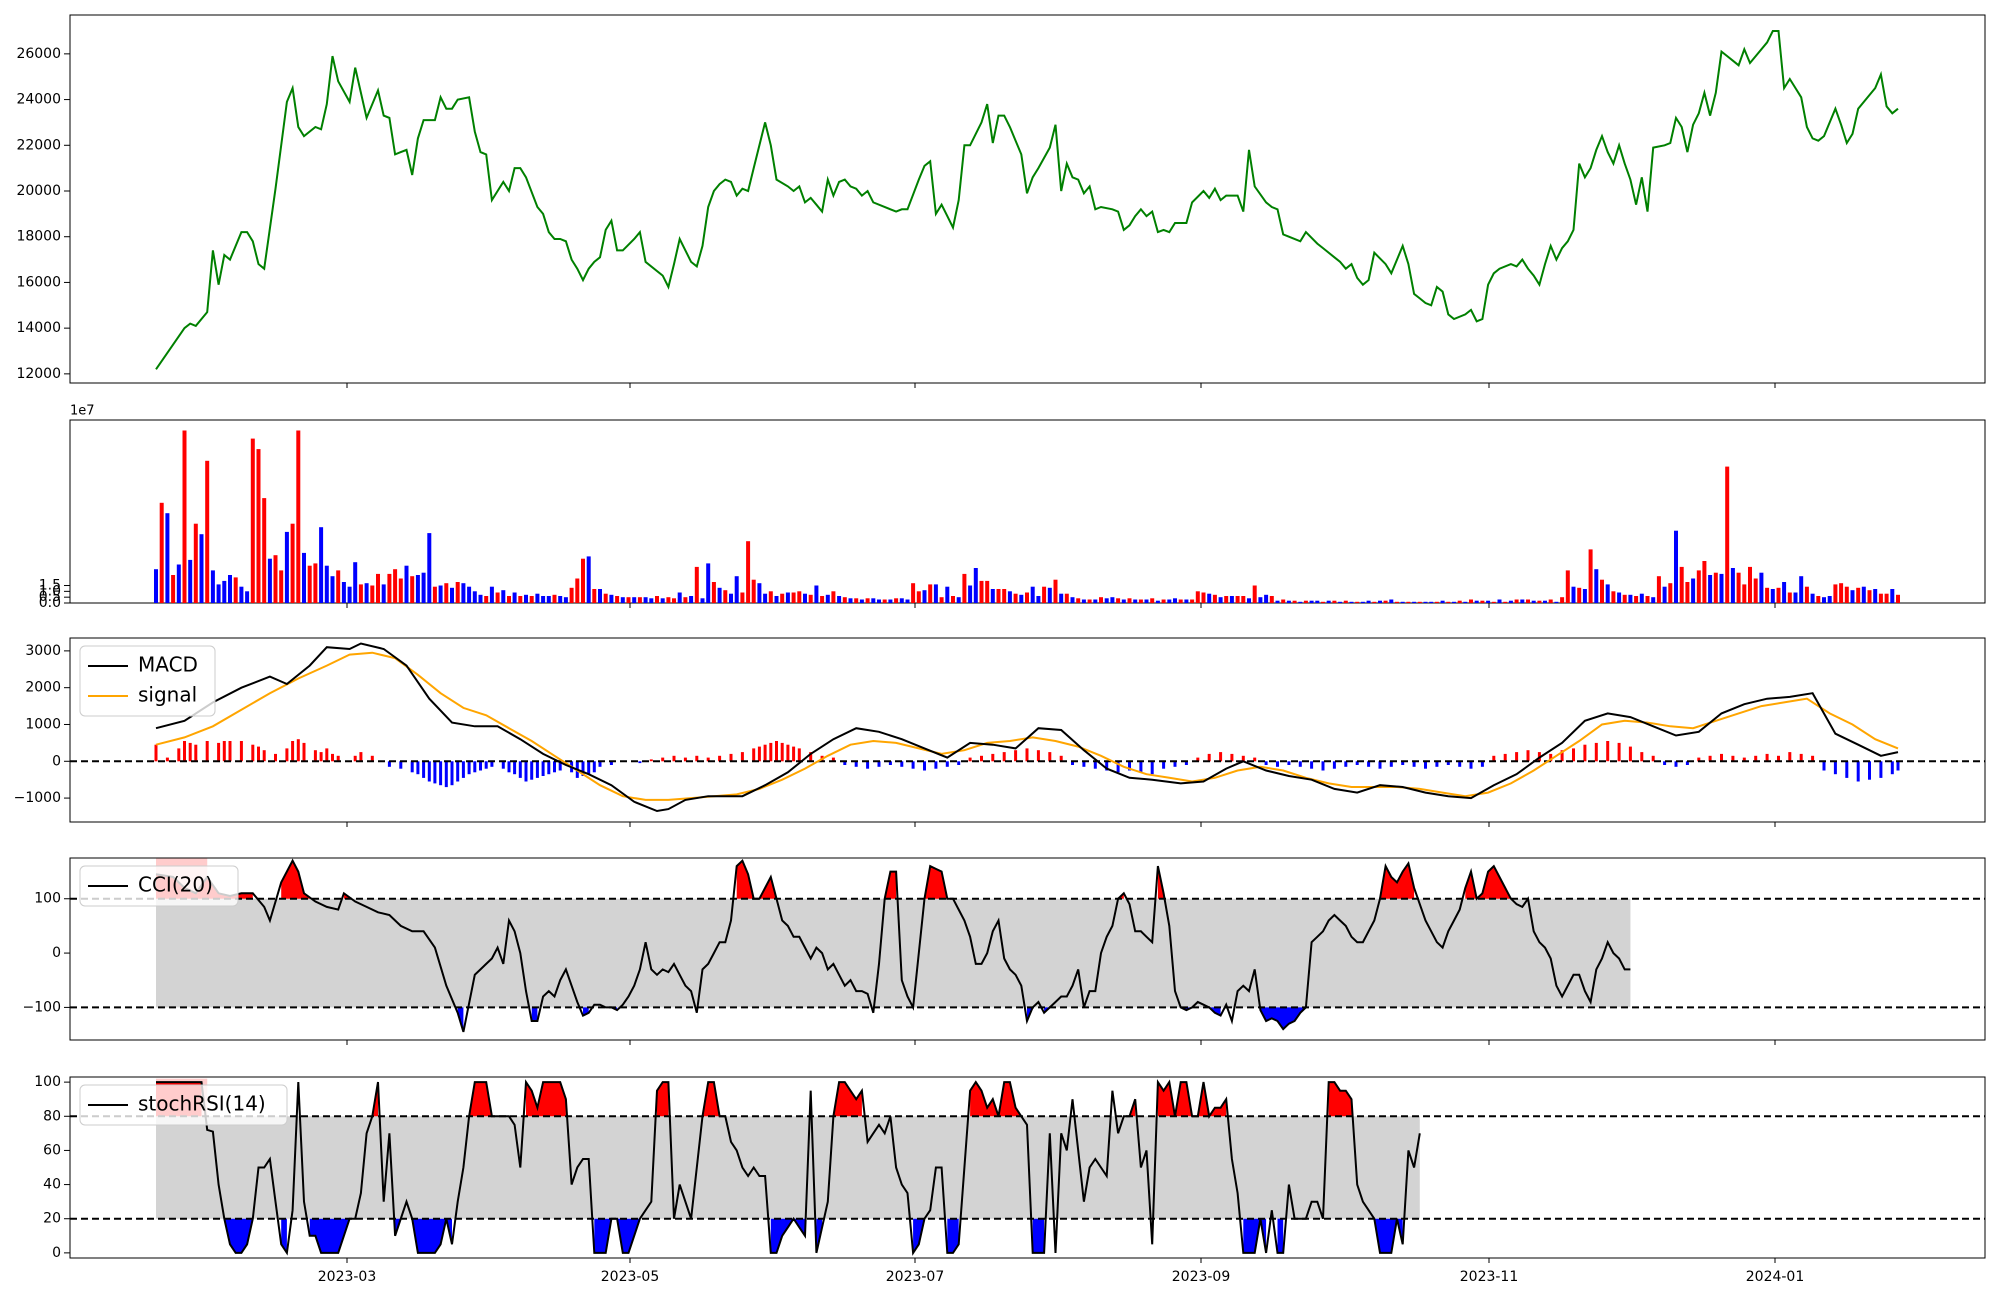 Image resolution: width=2000 pixels, height=1305 pixels. I want to click on cci-oversold-fill, so click(534, 1014).